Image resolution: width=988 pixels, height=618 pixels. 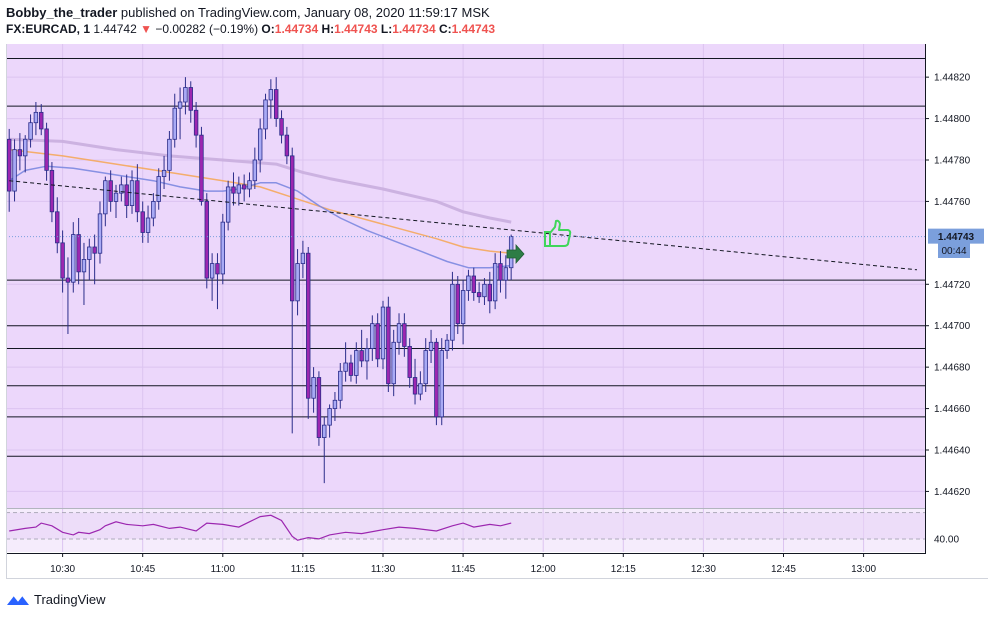 I want to click on price-change: −0.00282 (−0.19%), so click(x=207, y=29).